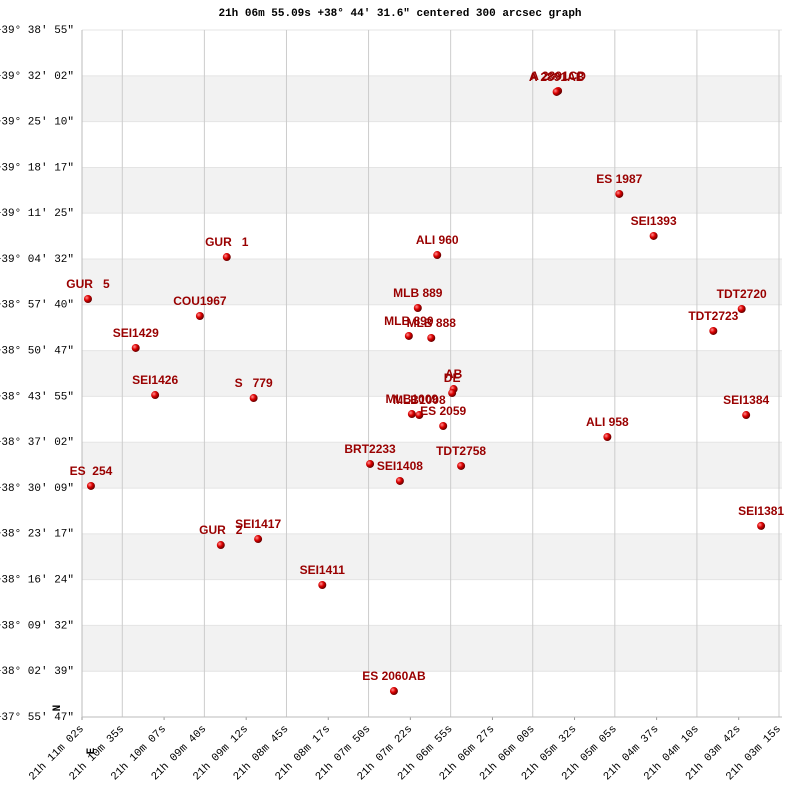  I want to click on star-label: DE, so click(452, 378).